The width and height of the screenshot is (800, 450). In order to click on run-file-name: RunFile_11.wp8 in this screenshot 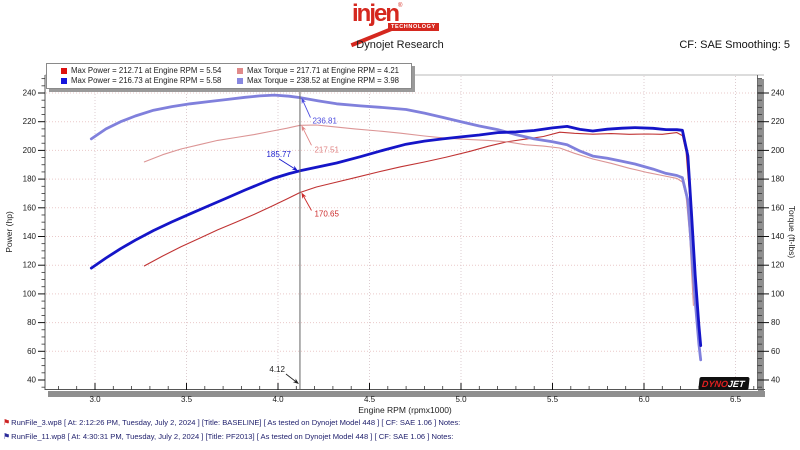, I will do `click(38, 436)`.